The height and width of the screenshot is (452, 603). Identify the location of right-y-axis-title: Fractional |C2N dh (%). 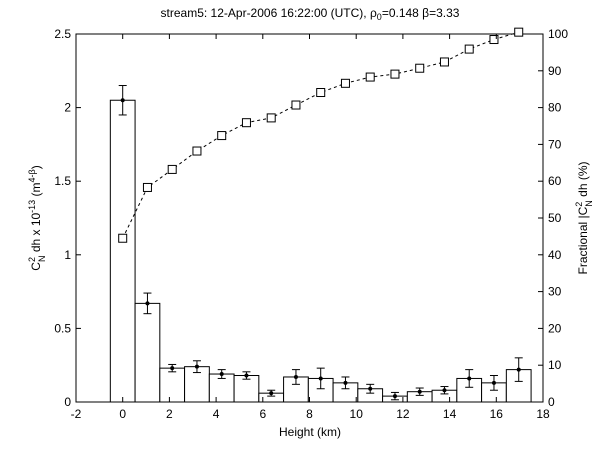
(584, 217).